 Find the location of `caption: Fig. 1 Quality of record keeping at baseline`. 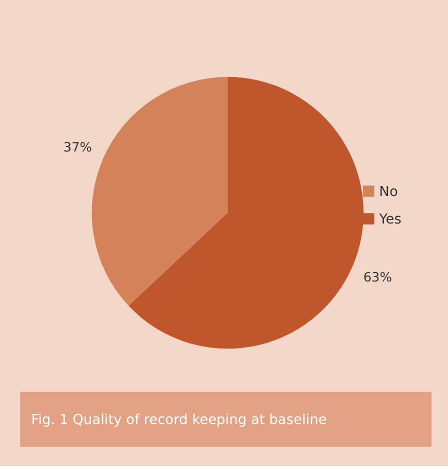

caption: Fig. 1 Quality of record keeping at baseline is located at coordinates (179, 420).